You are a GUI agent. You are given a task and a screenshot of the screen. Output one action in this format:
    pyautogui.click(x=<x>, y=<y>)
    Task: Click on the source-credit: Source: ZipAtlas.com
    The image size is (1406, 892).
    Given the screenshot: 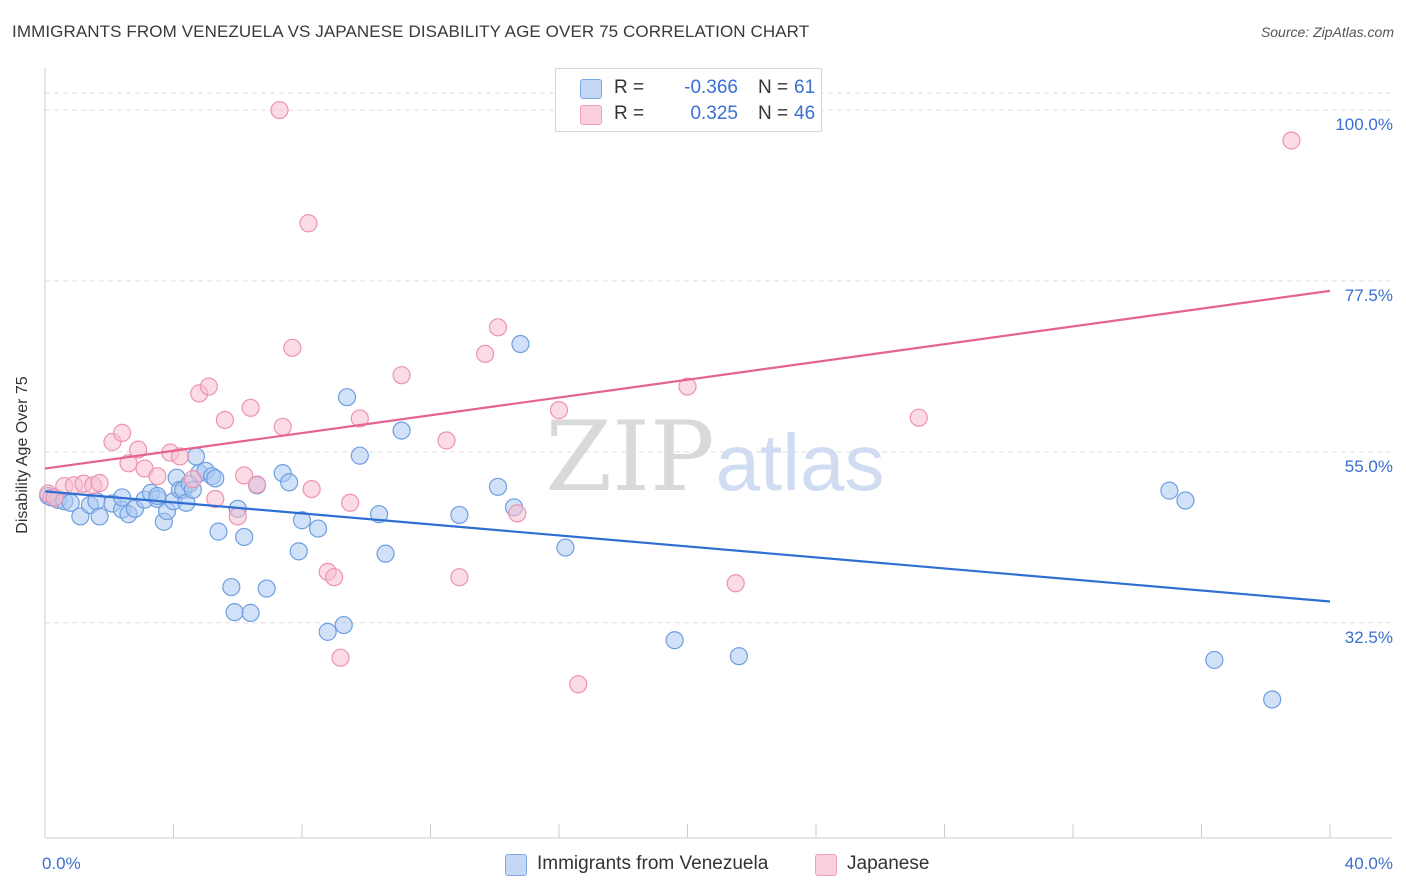 What is the action you would take?
    pyautogui.click(x=1327, y=32)
    